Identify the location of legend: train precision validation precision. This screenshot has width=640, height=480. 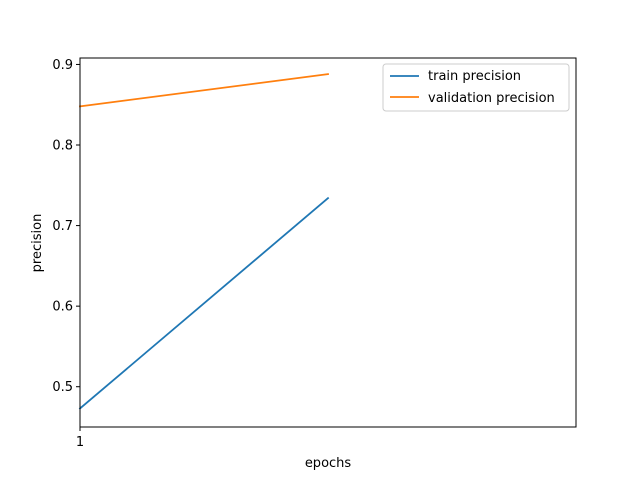
(476, 87).